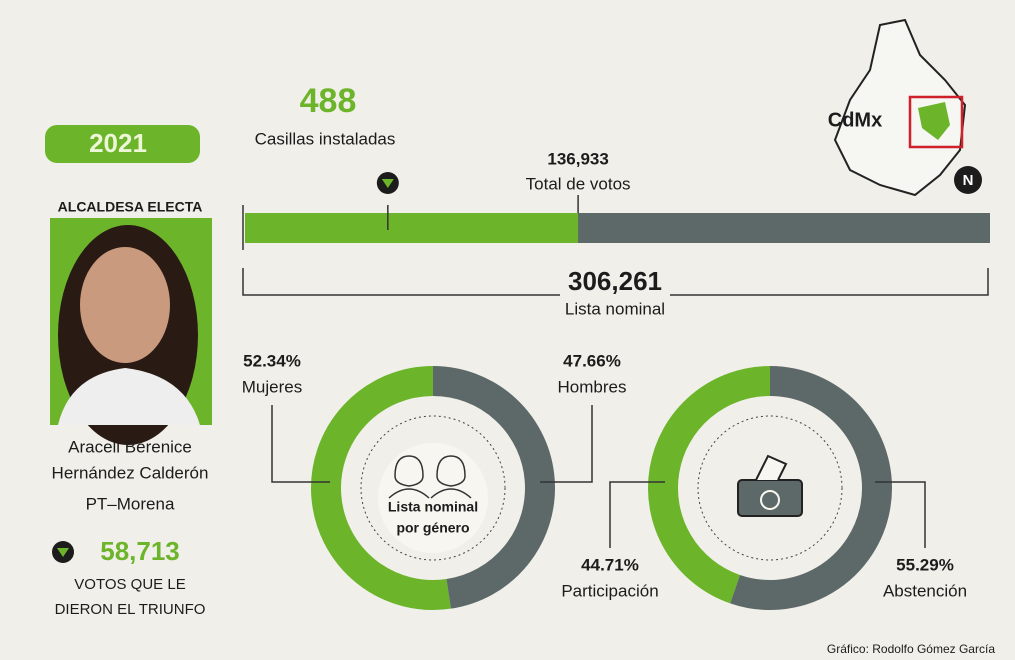 This screenshot has height=660, width=1015. I want to click on category-label: Abstención, so click(925, 590).